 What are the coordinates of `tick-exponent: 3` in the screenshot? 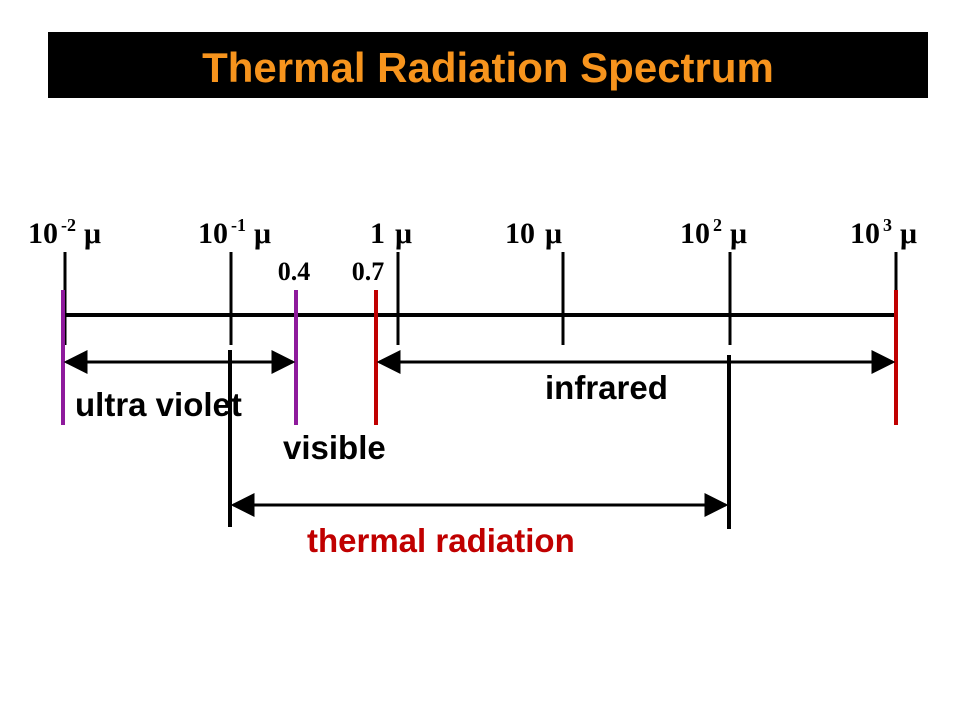 It's located at (887, 225).